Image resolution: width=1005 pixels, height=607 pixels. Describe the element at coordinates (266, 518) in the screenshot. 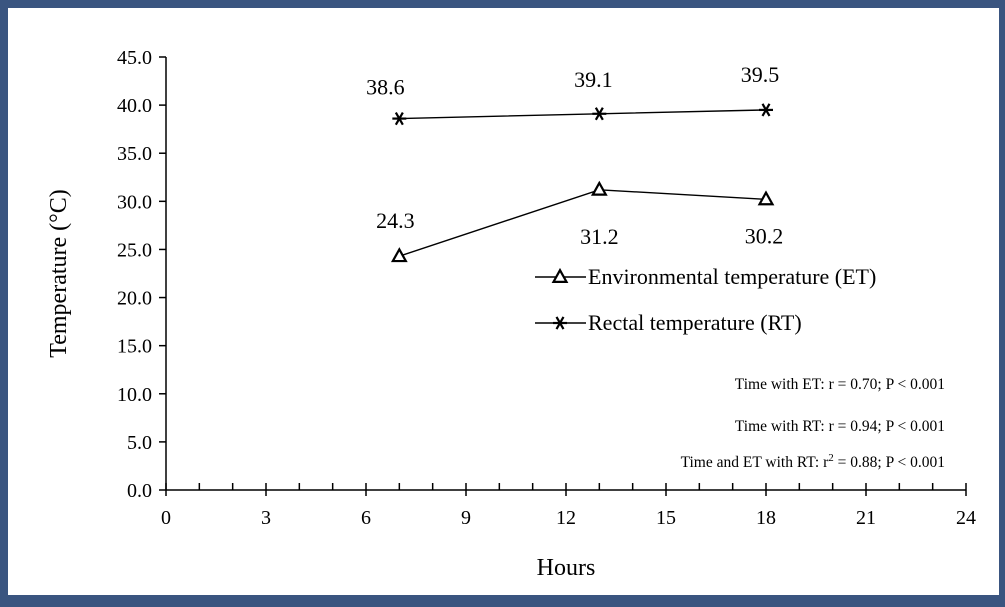

I see `x-tick-label: 3` at that location.